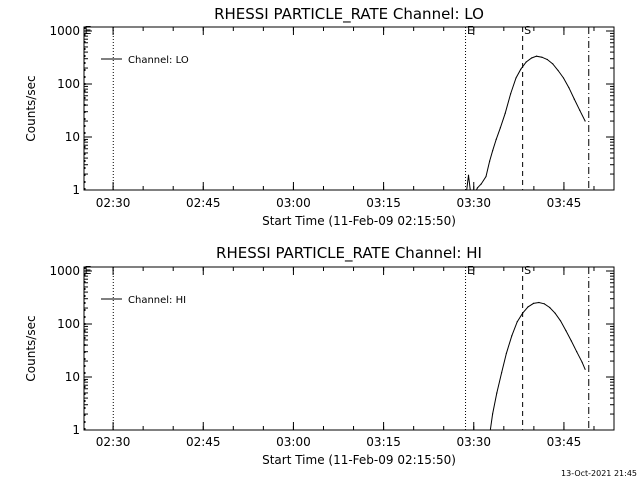 The image size is (640, 480). What do you see at coordinates (158, 60) in the screenshot?
I see `legend-label: Channel: LO` at bounding box center [158, 60].